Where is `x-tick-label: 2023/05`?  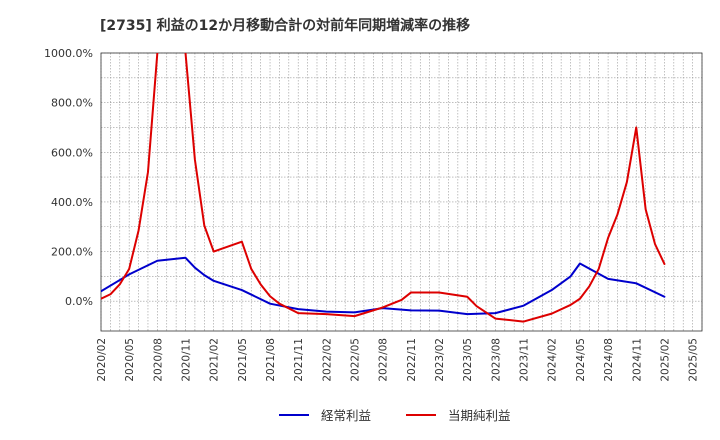
x-tick-label: 2023/05 is located at coordinates (468, 360).